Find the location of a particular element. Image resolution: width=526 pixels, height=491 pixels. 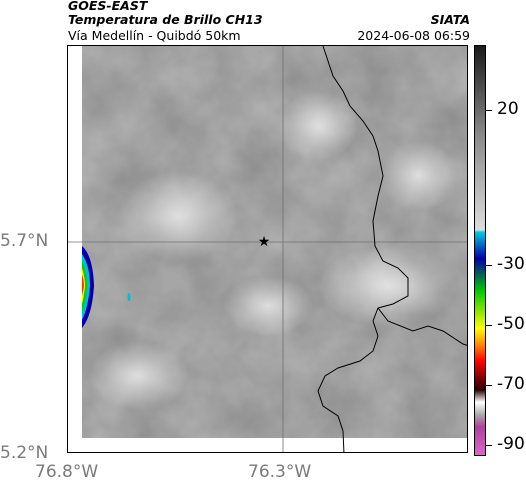

longitude-label-right: 76.3°W is located at coordinates (280, 472).